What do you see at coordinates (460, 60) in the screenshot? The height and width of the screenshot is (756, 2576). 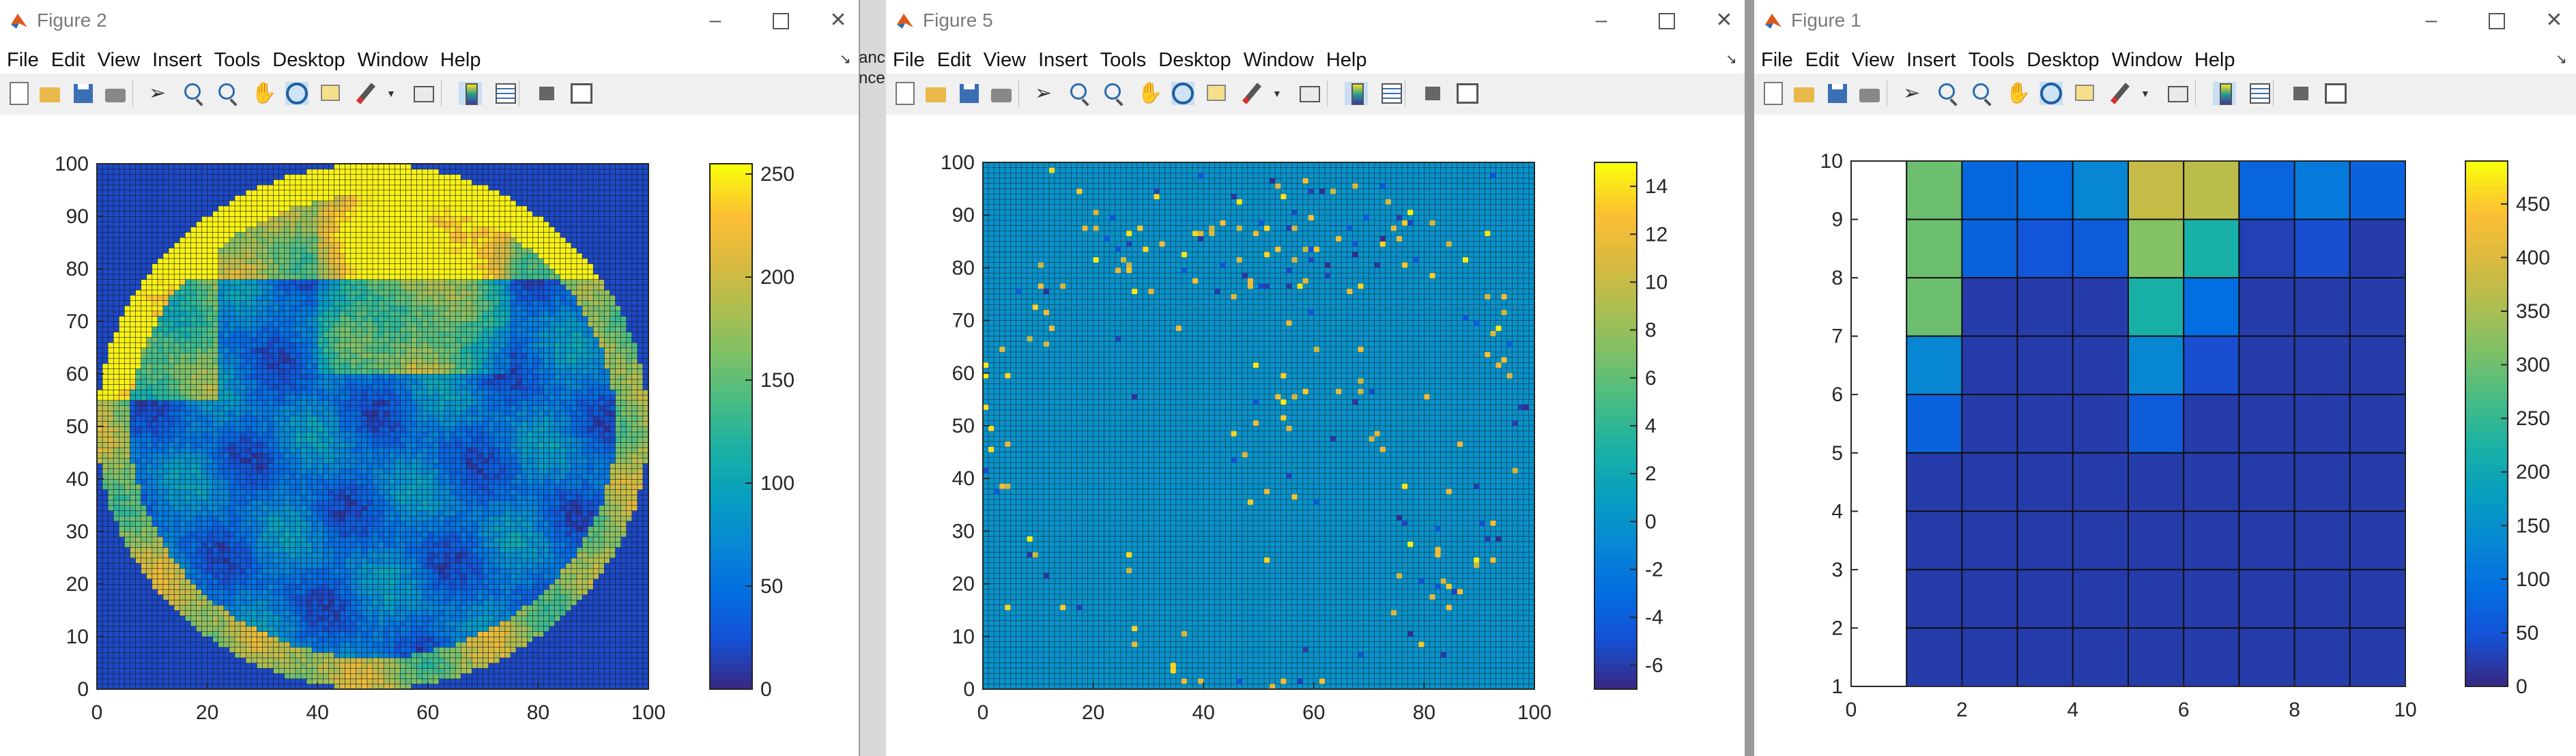 I see `menu-help: Help` at bounding box center [460, 60].